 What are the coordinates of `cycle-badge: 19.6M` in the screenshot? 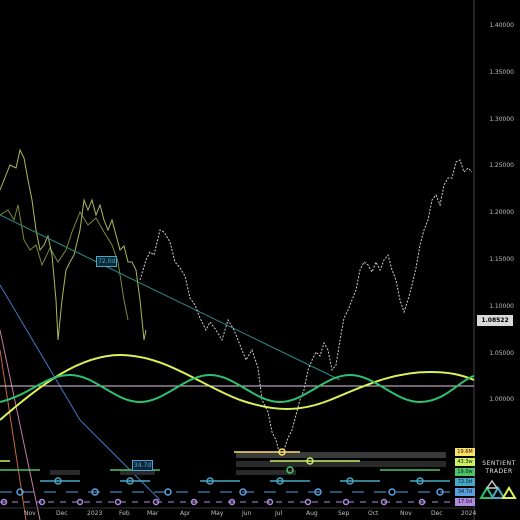 It's located at (465, 452).